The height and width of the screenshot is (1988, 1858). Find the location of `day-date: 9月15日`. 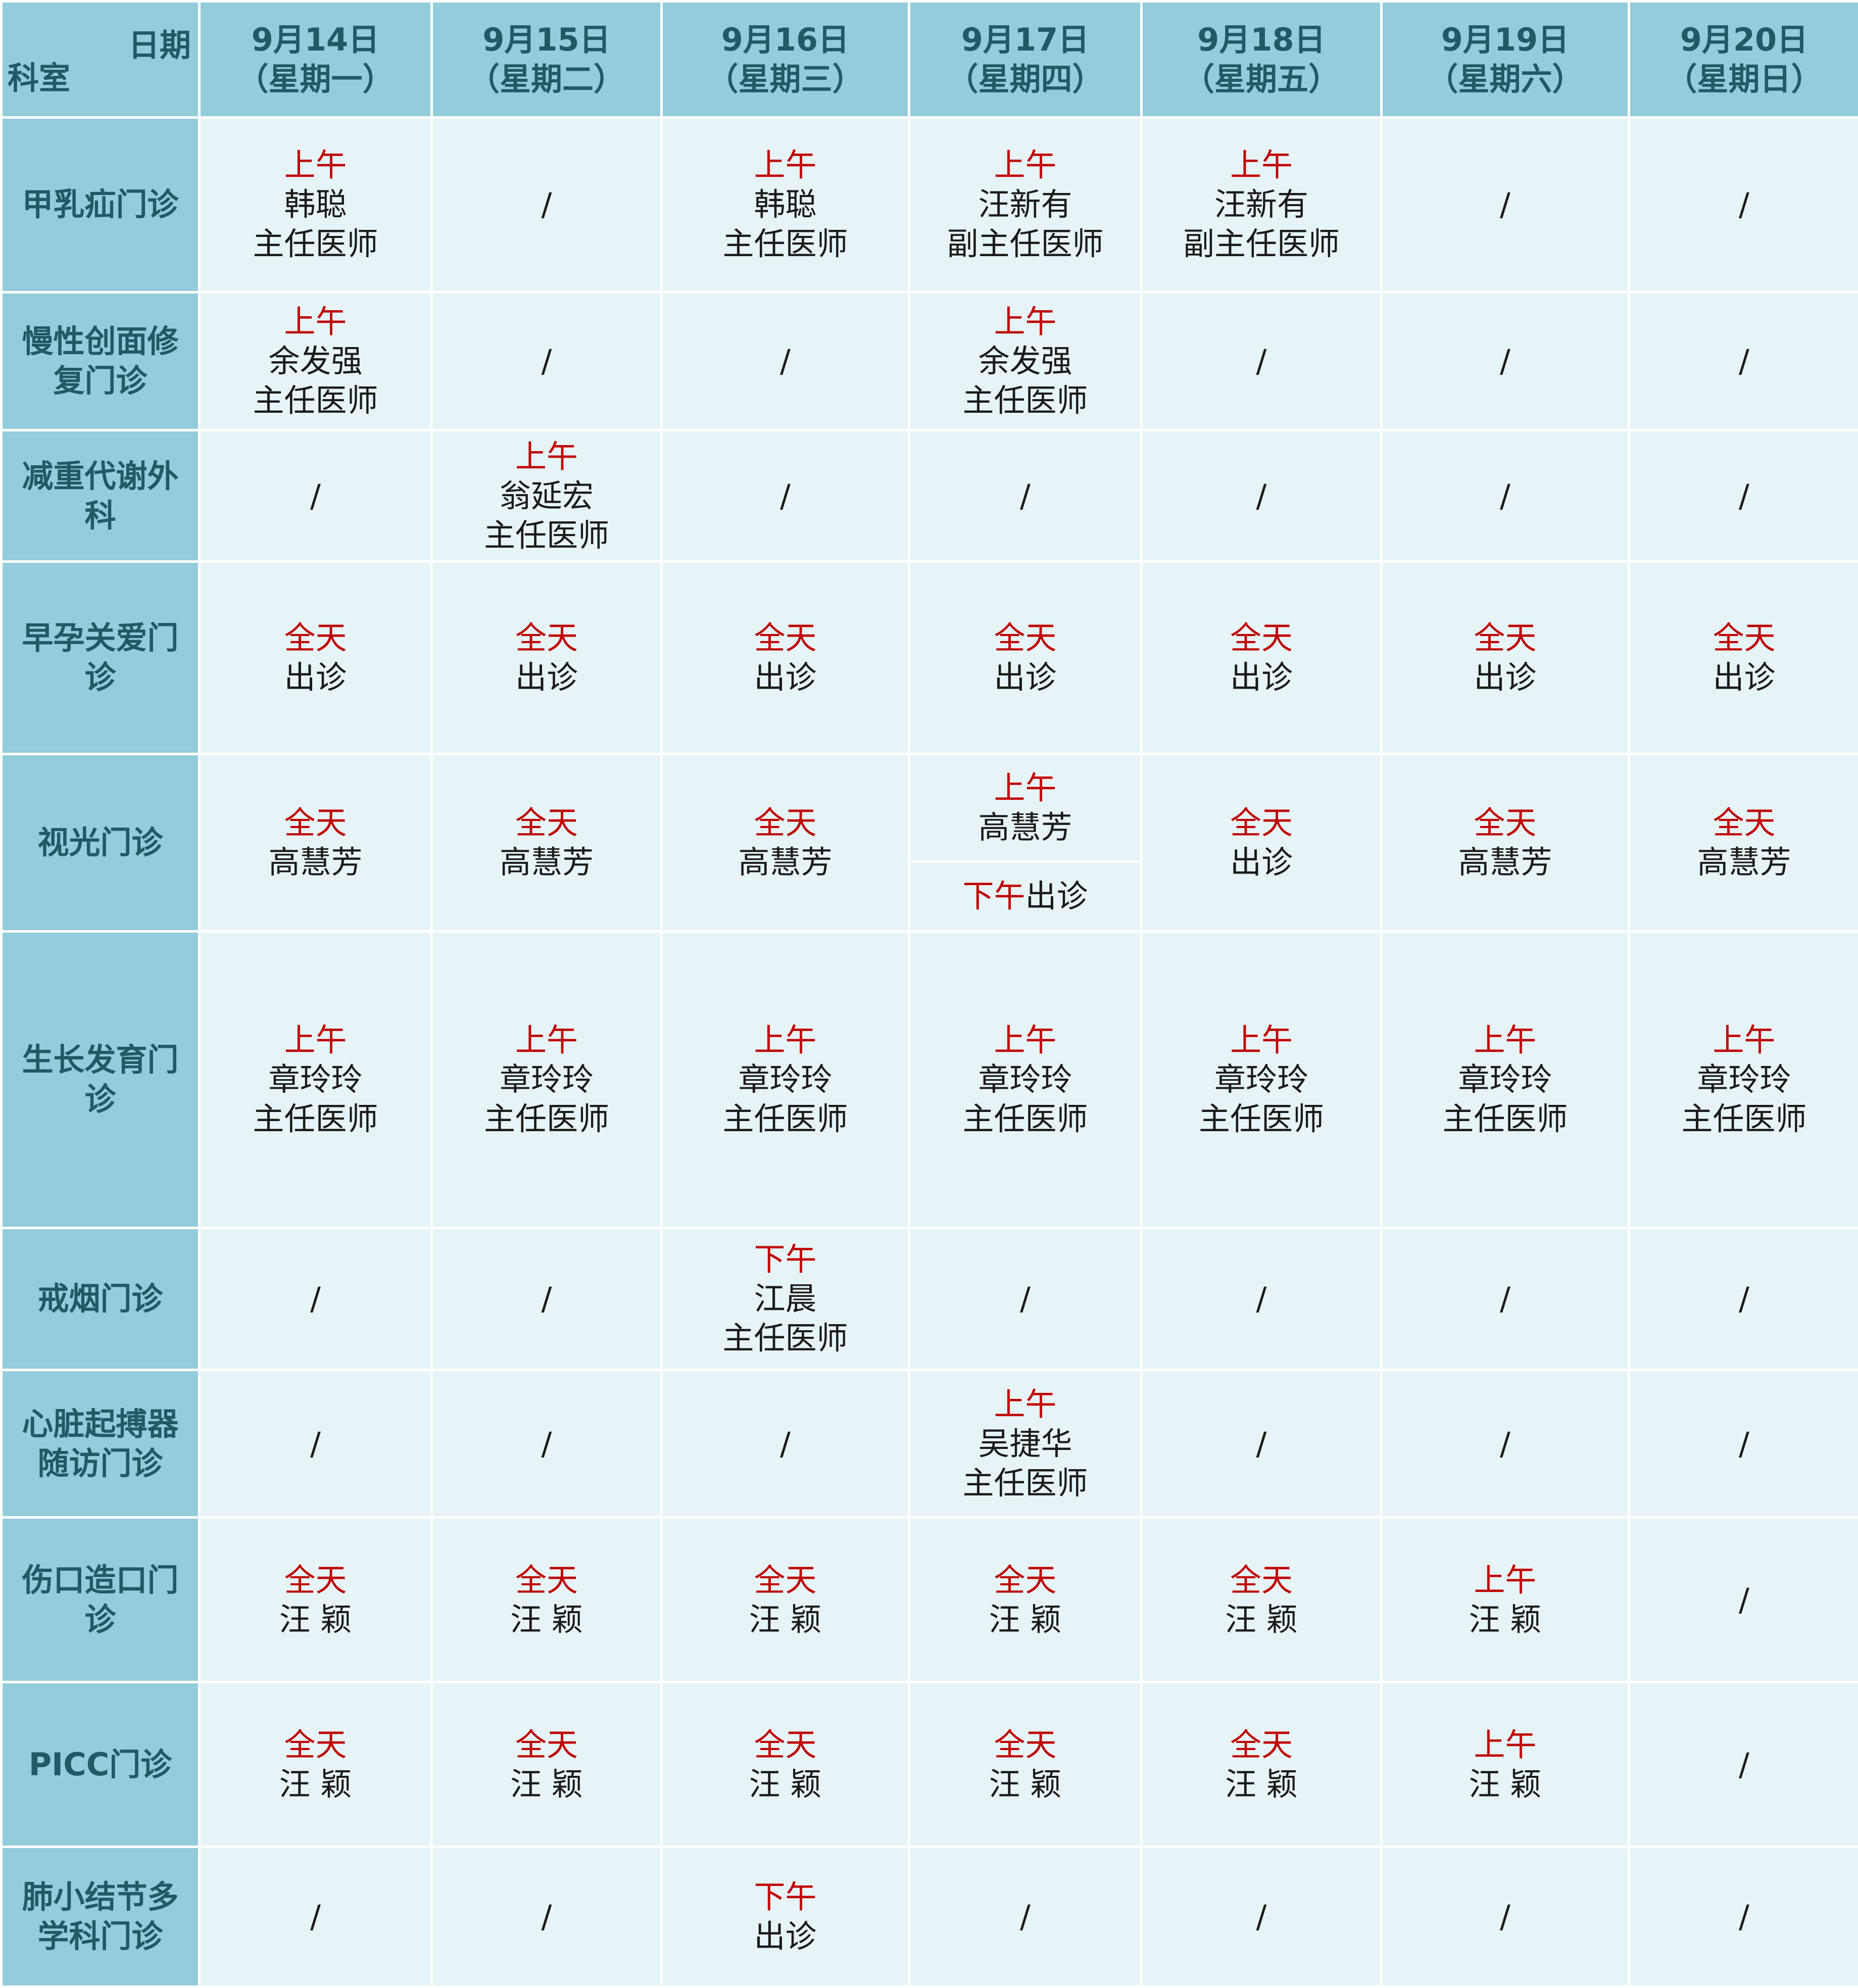

day-date: 9月15日 is located at coordinates (547, 39).